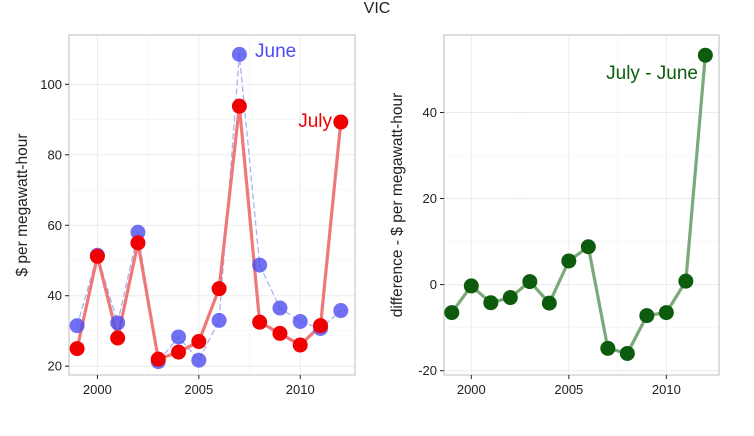  Describe the element at coordinates (427, 370) in the screenshot. I see `y-tick-label: -20` at that location.